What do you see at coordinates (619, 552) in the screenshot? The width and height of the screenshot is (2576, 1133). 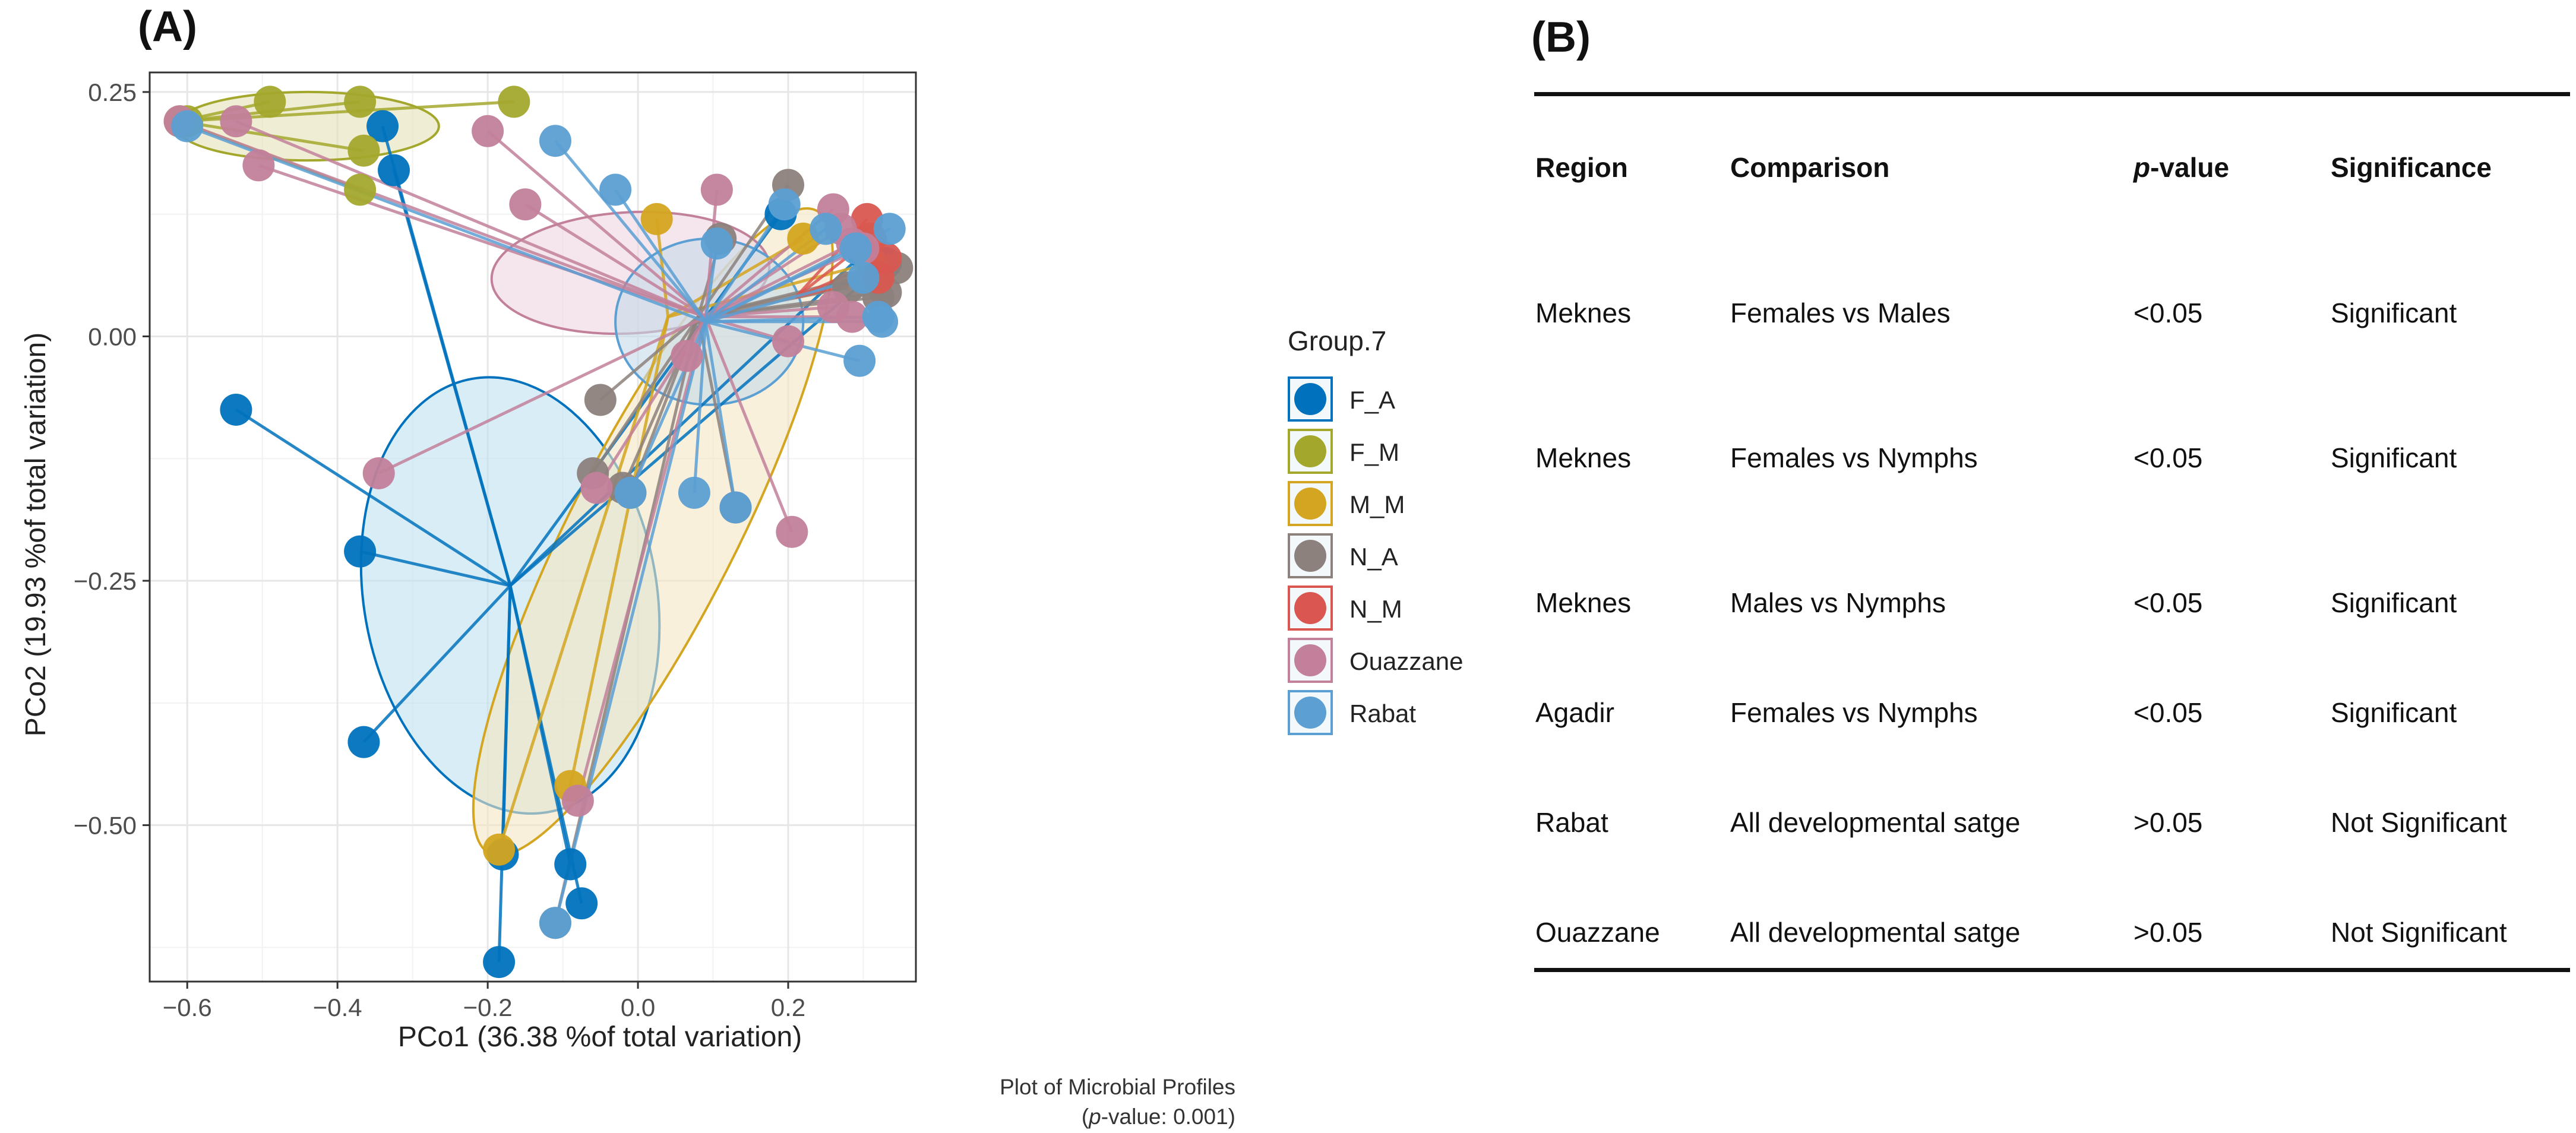 I see `spoke-m-m` at bounding box center [619, 552].